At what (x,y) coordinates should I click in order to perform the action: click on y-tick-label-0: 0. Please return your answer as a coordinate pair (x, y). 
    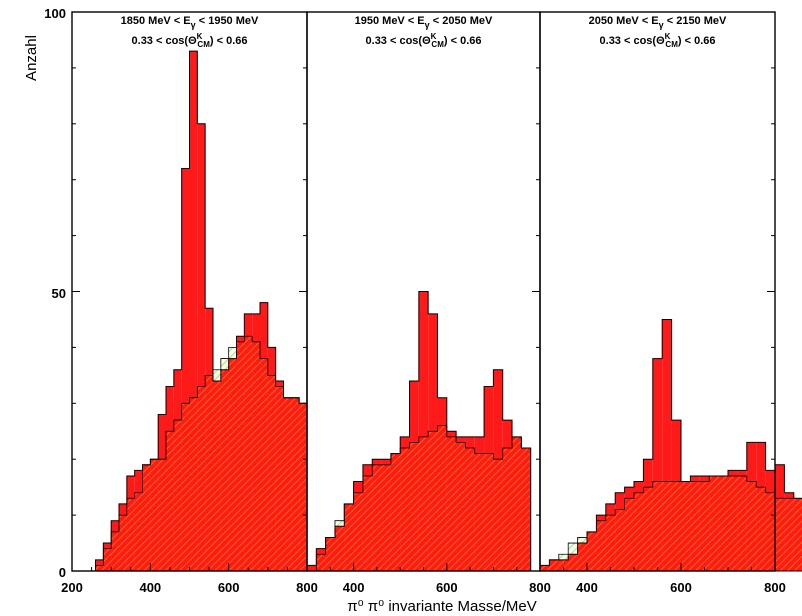
    Looking at the image, I should click on (62, 572).